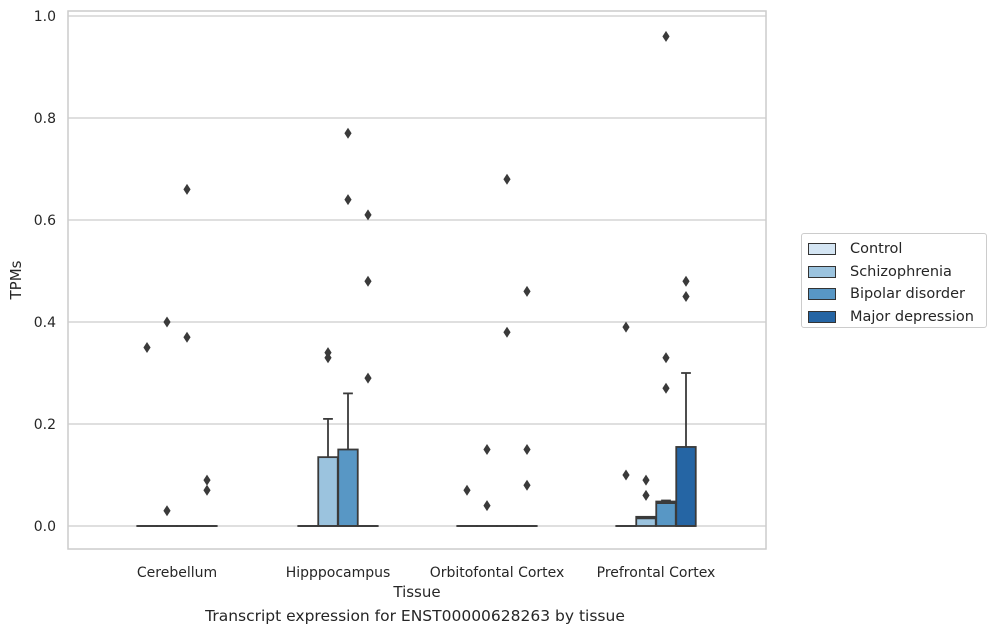  Describe the element at coordinates (45, 527) in the screenshot. I see `y-tick-label: 0.0` at that location.